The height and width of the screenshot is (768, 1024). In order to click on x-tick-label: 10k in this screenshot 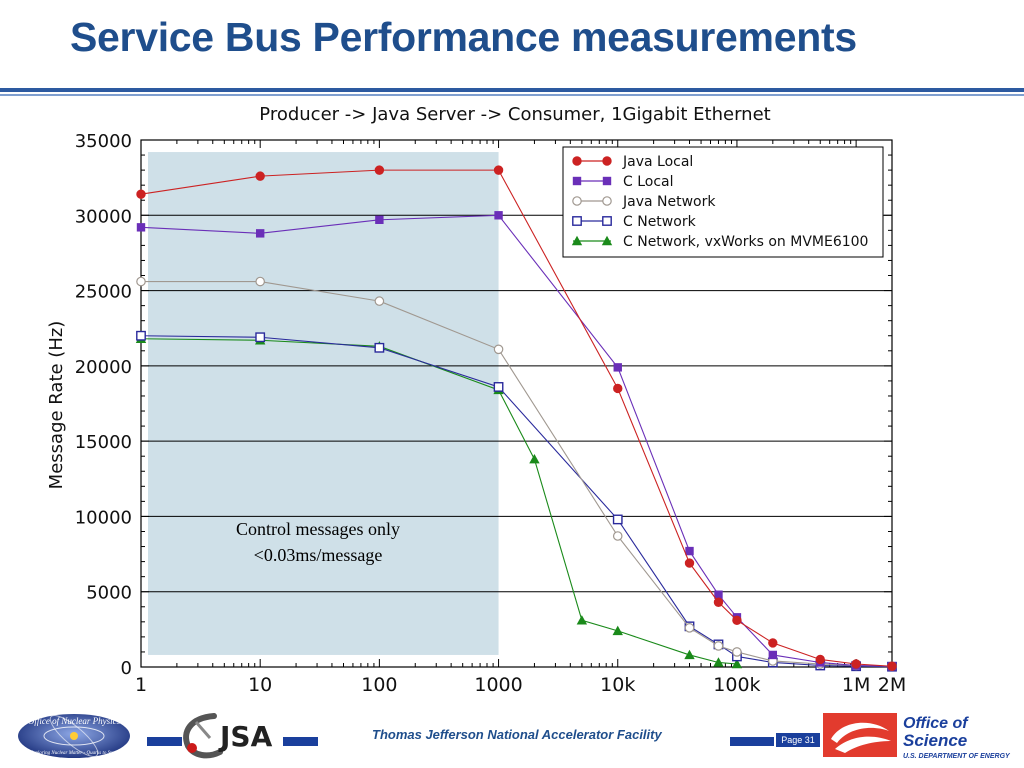, I will do `click(617, 685)`.